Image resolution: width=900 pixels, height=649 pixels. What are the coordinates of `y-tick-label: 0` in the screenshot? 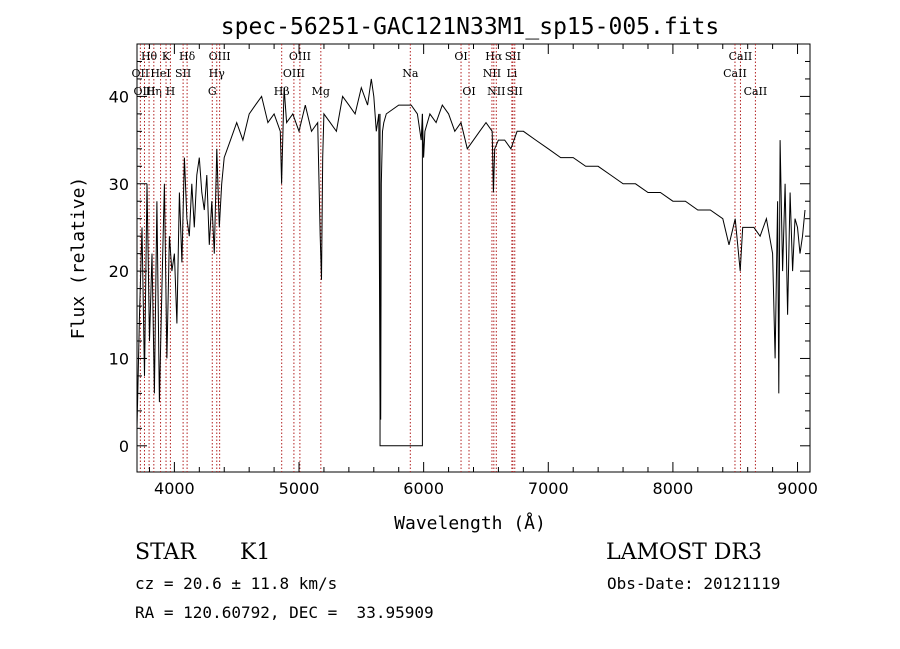 It's located at (124, 446).